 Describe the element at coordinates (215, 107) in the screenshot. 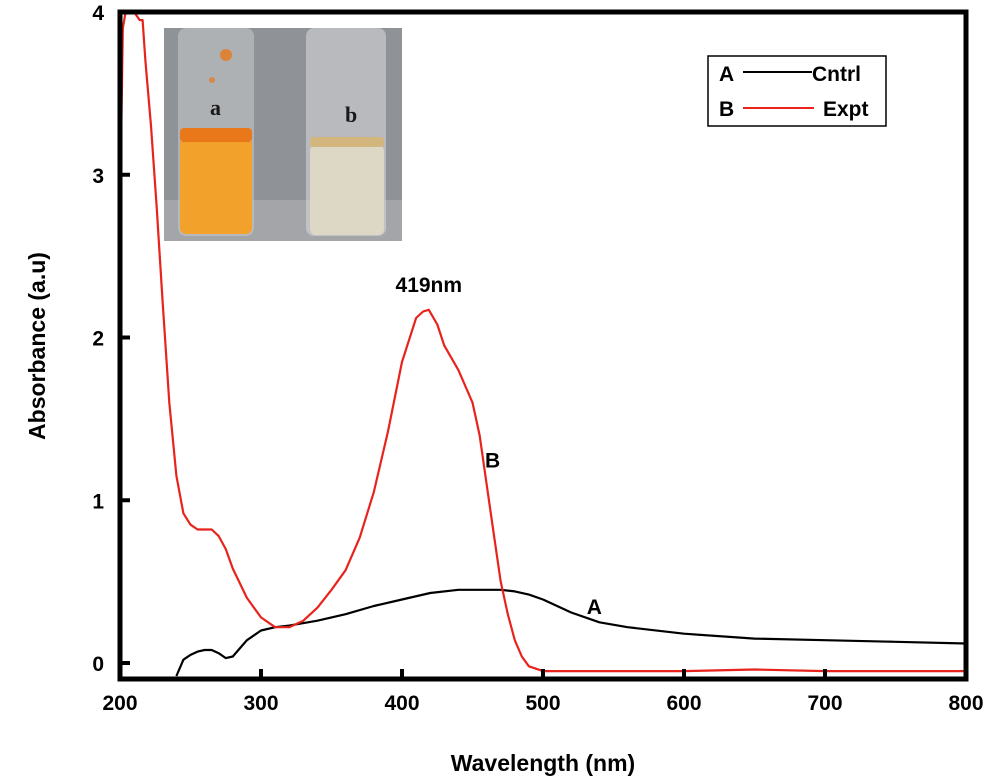

I see `tube-a-label: a` at that location.